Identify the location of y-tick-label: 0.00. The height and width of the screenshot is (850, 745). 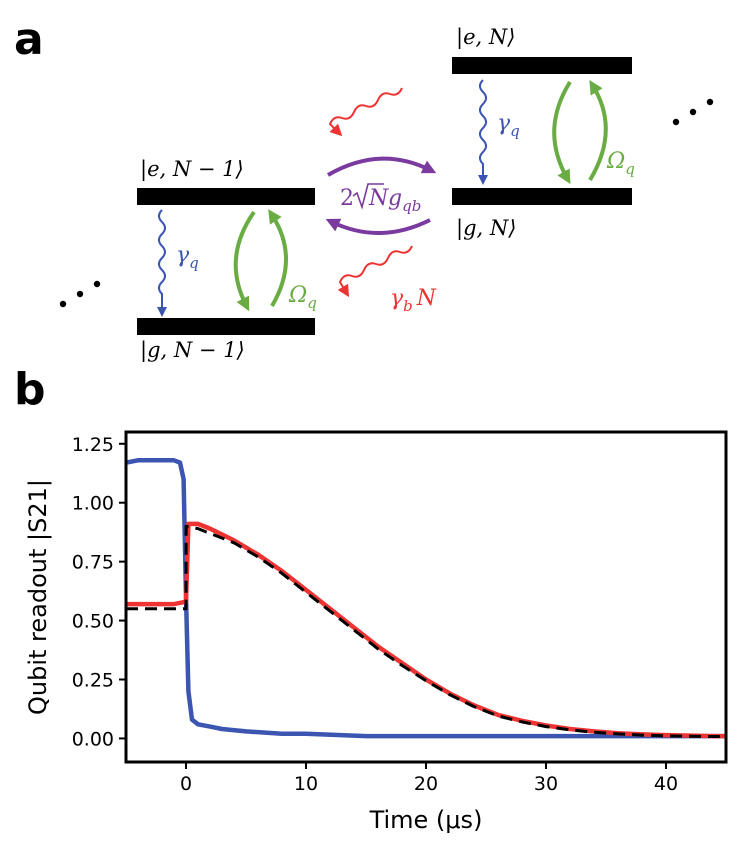
(93, 739).